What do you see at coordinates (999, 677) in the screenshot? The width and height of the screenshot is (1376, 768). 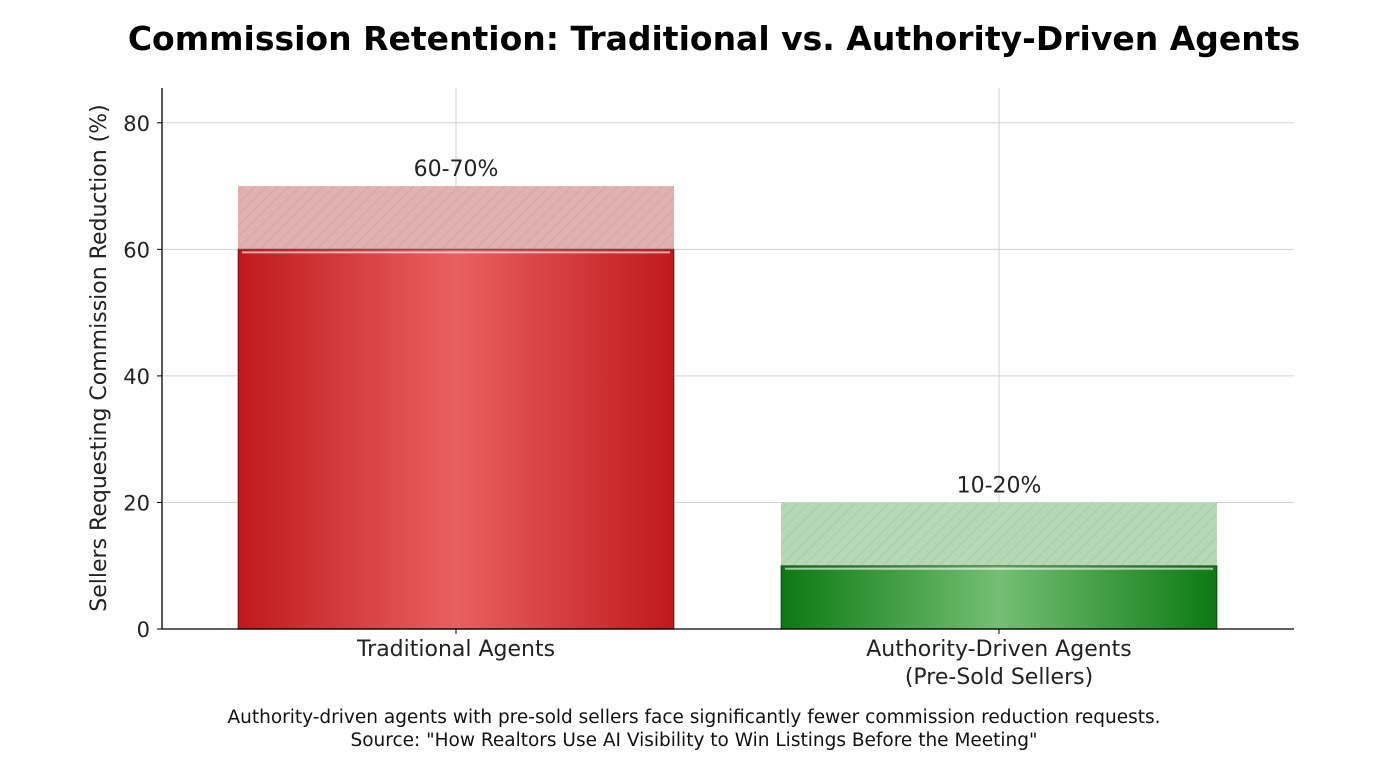 I see `x-tick-label: (Pre-Sold Sellers)` at bounding box center [999, 677].